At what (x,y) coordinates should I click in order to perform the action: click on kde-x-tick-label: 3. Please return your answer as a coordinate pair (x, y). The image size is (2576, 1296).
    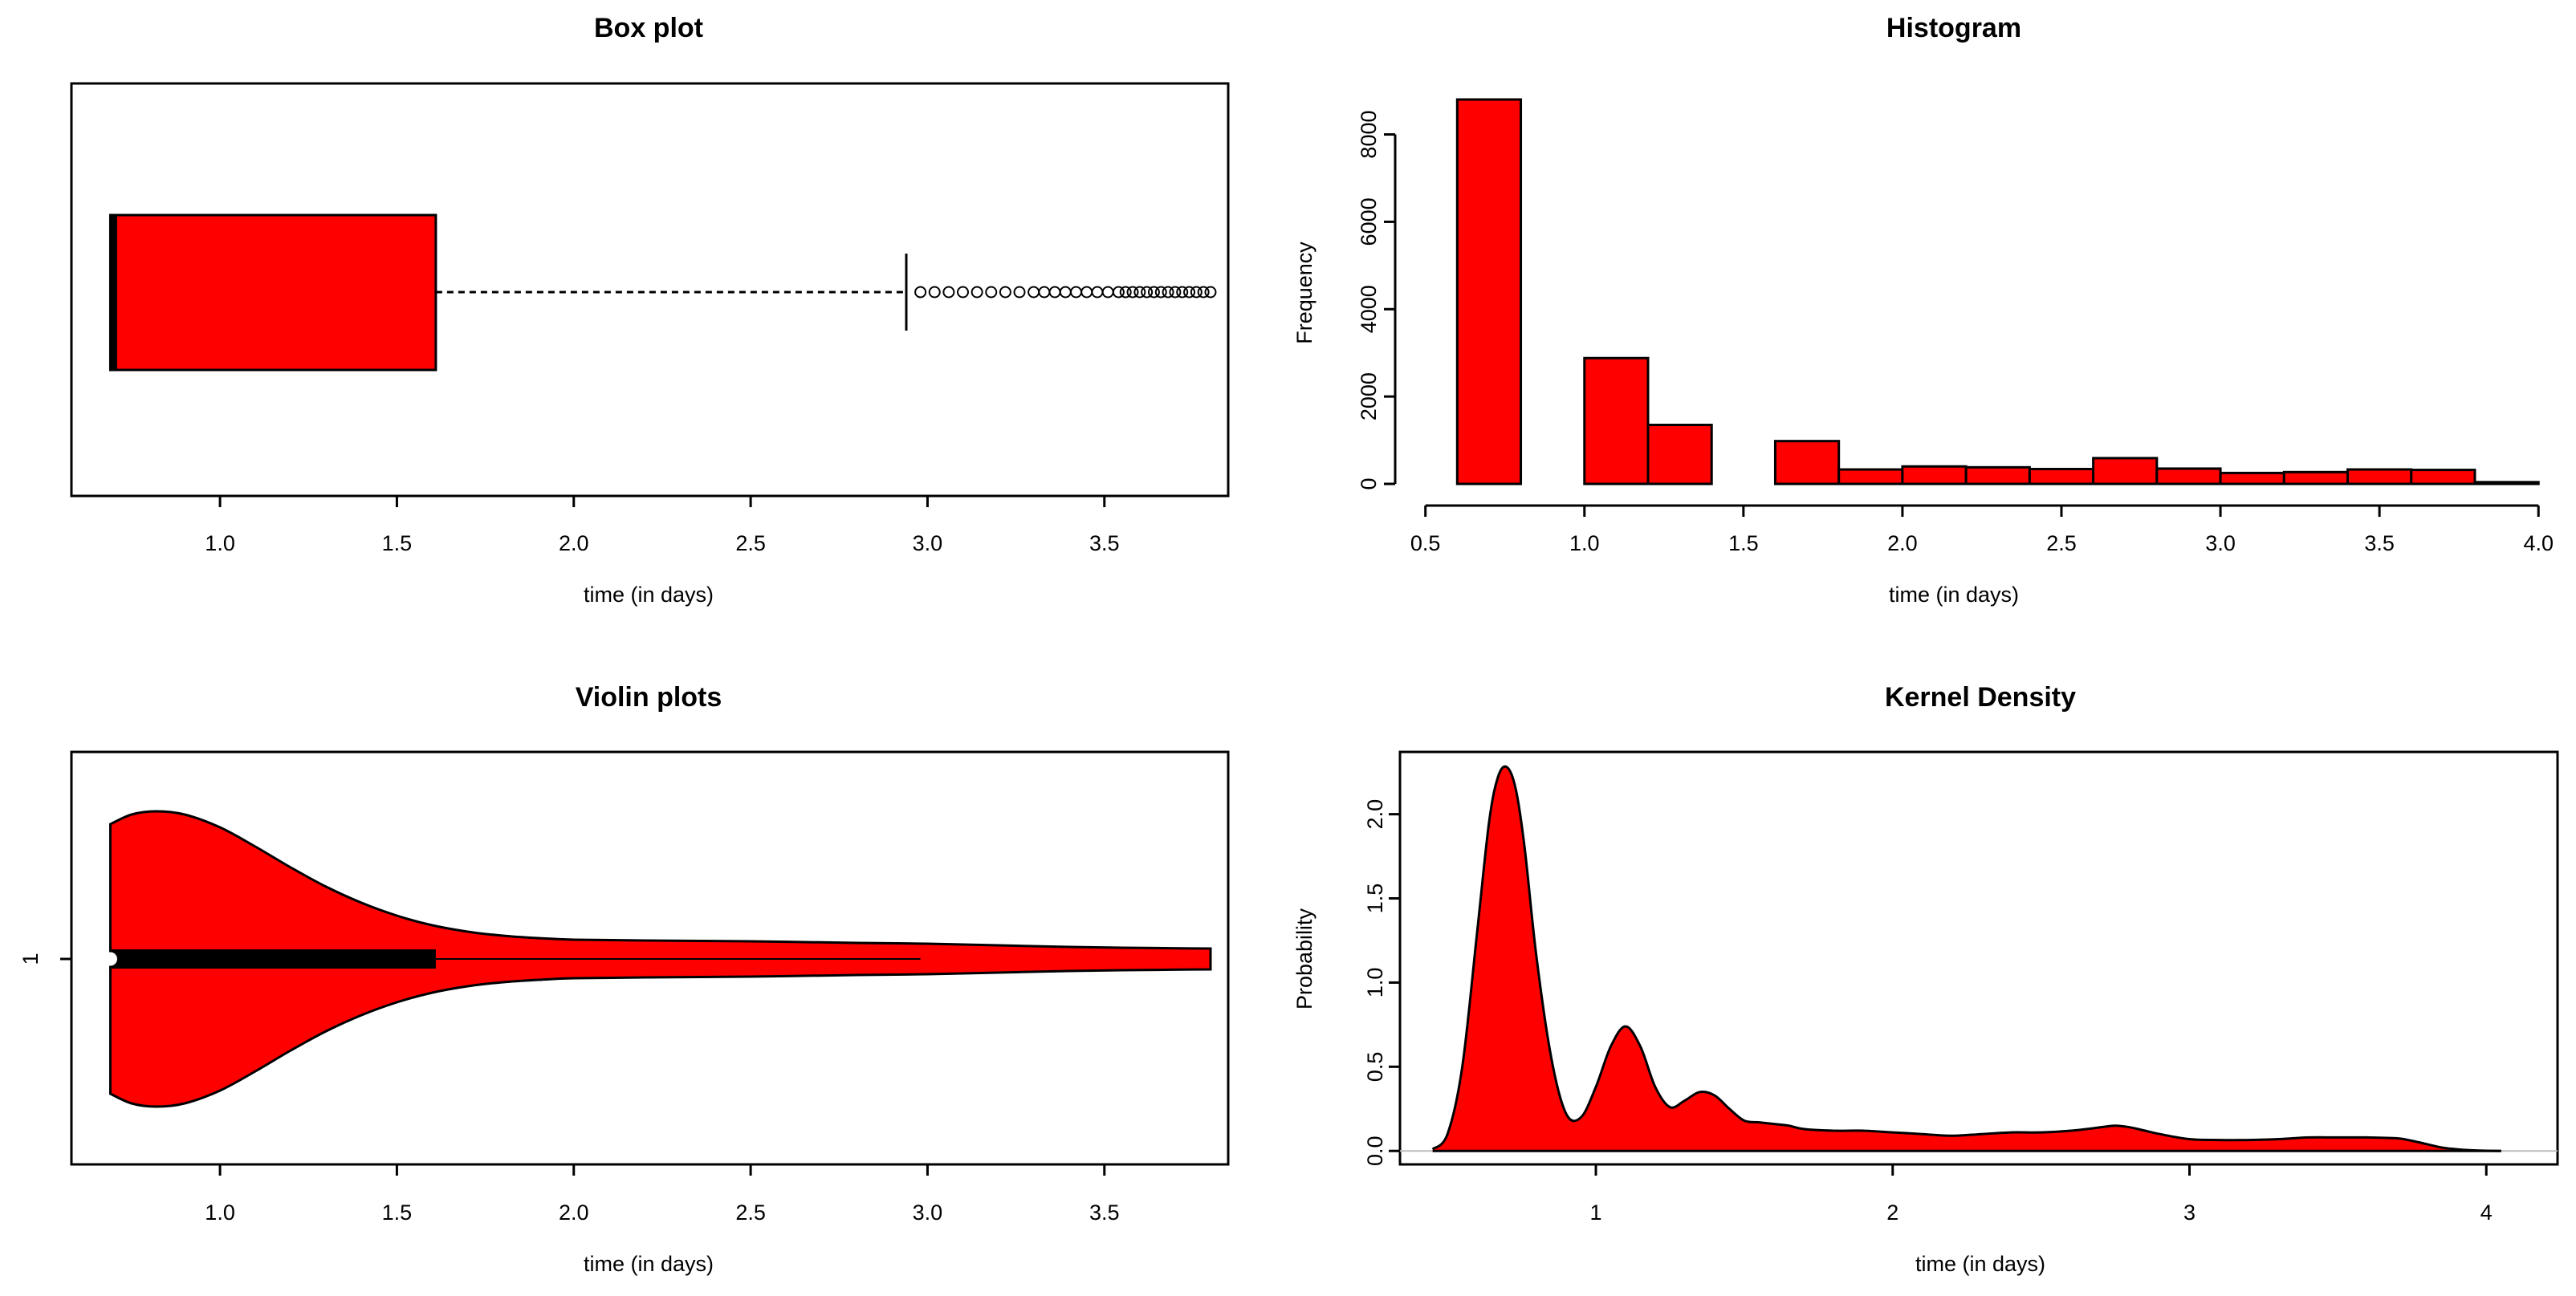
    Looking at the image, I should click on (2189, 1213).